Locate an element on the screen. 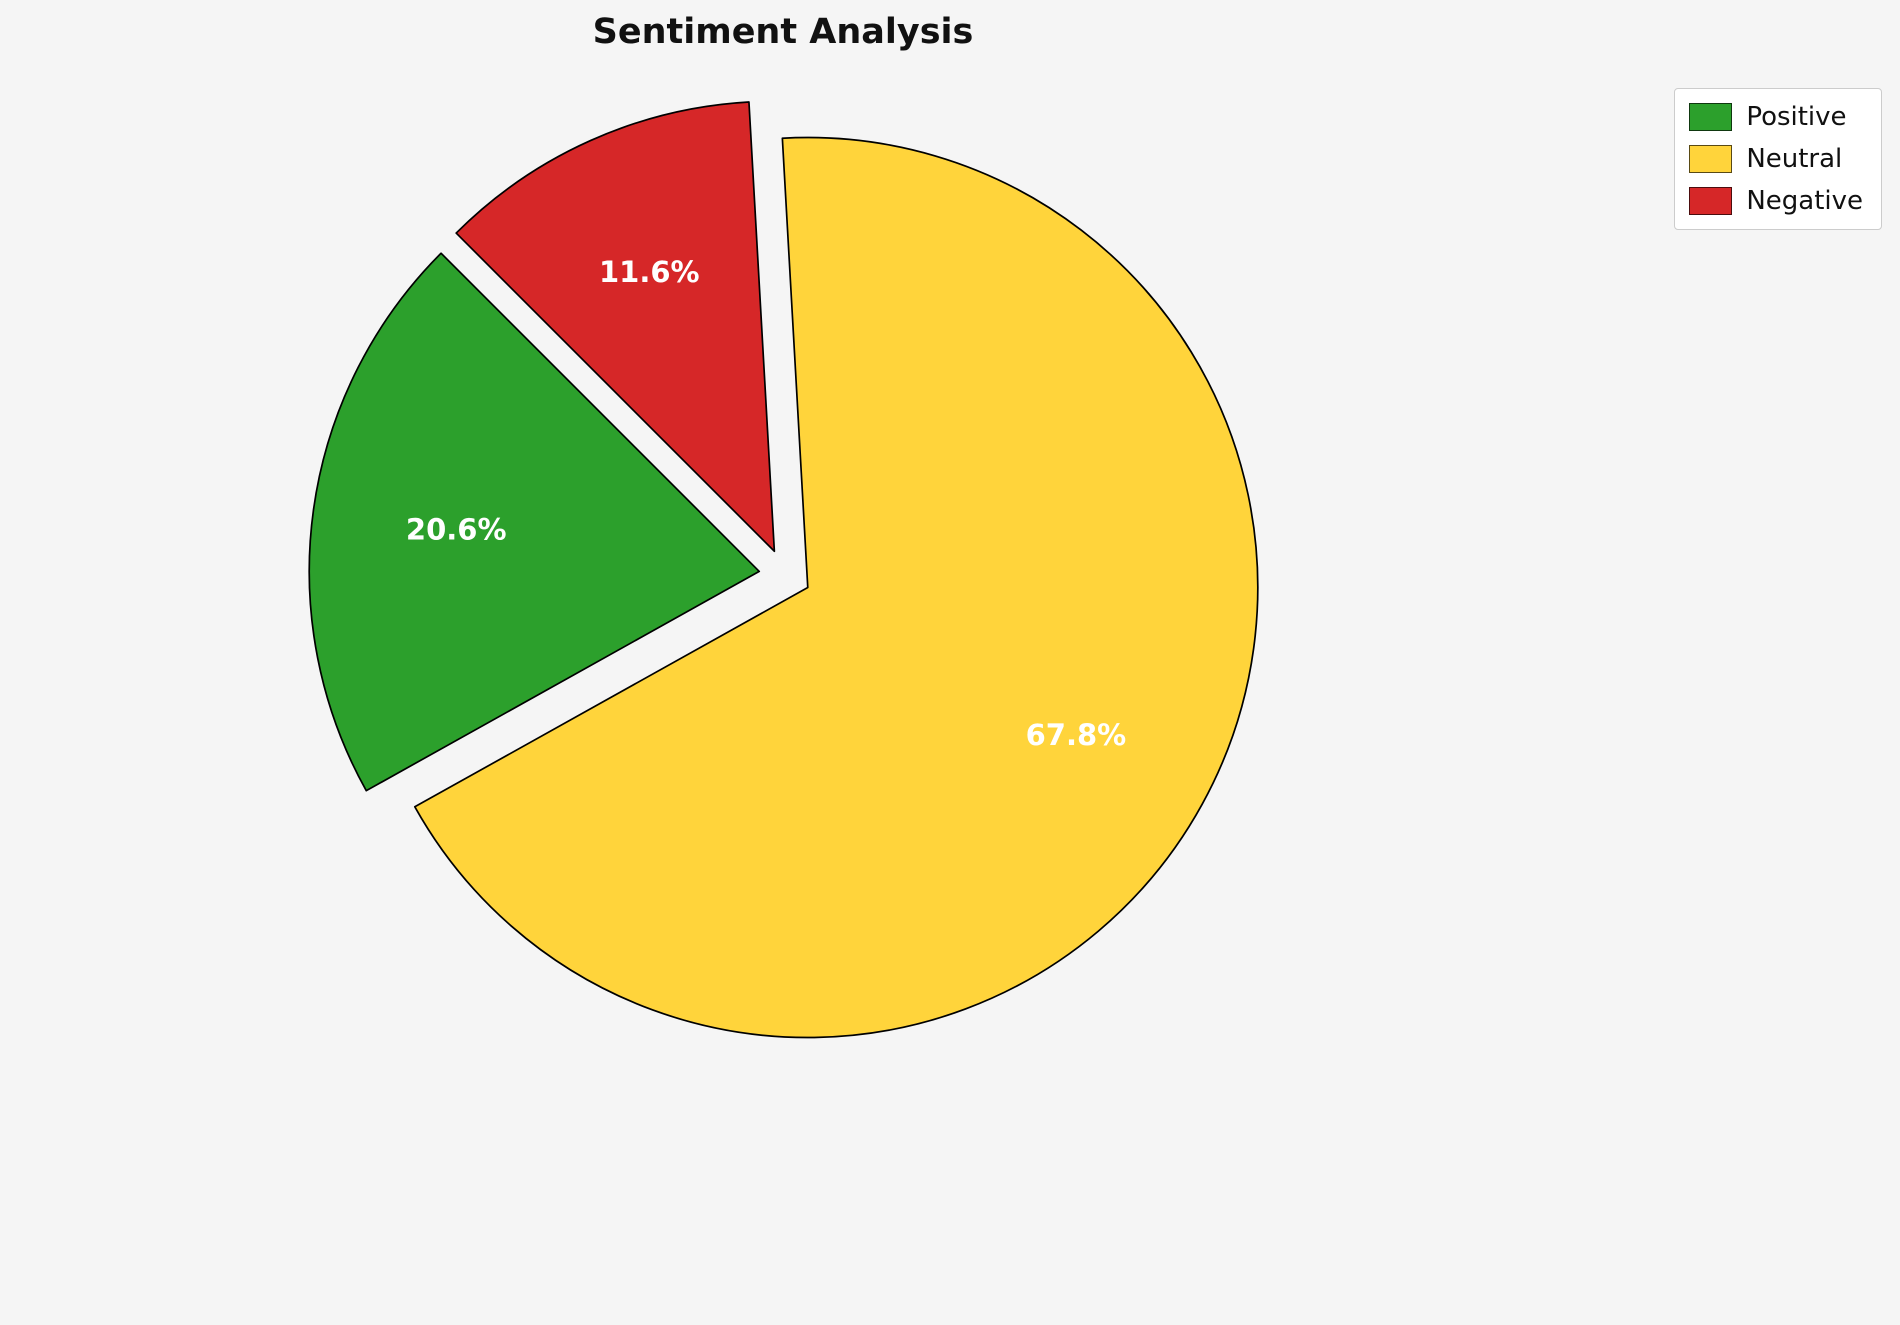 The width and height of the screenshot is (1900, 1325). pie-slice-positive is located at coordinates (534, 522).